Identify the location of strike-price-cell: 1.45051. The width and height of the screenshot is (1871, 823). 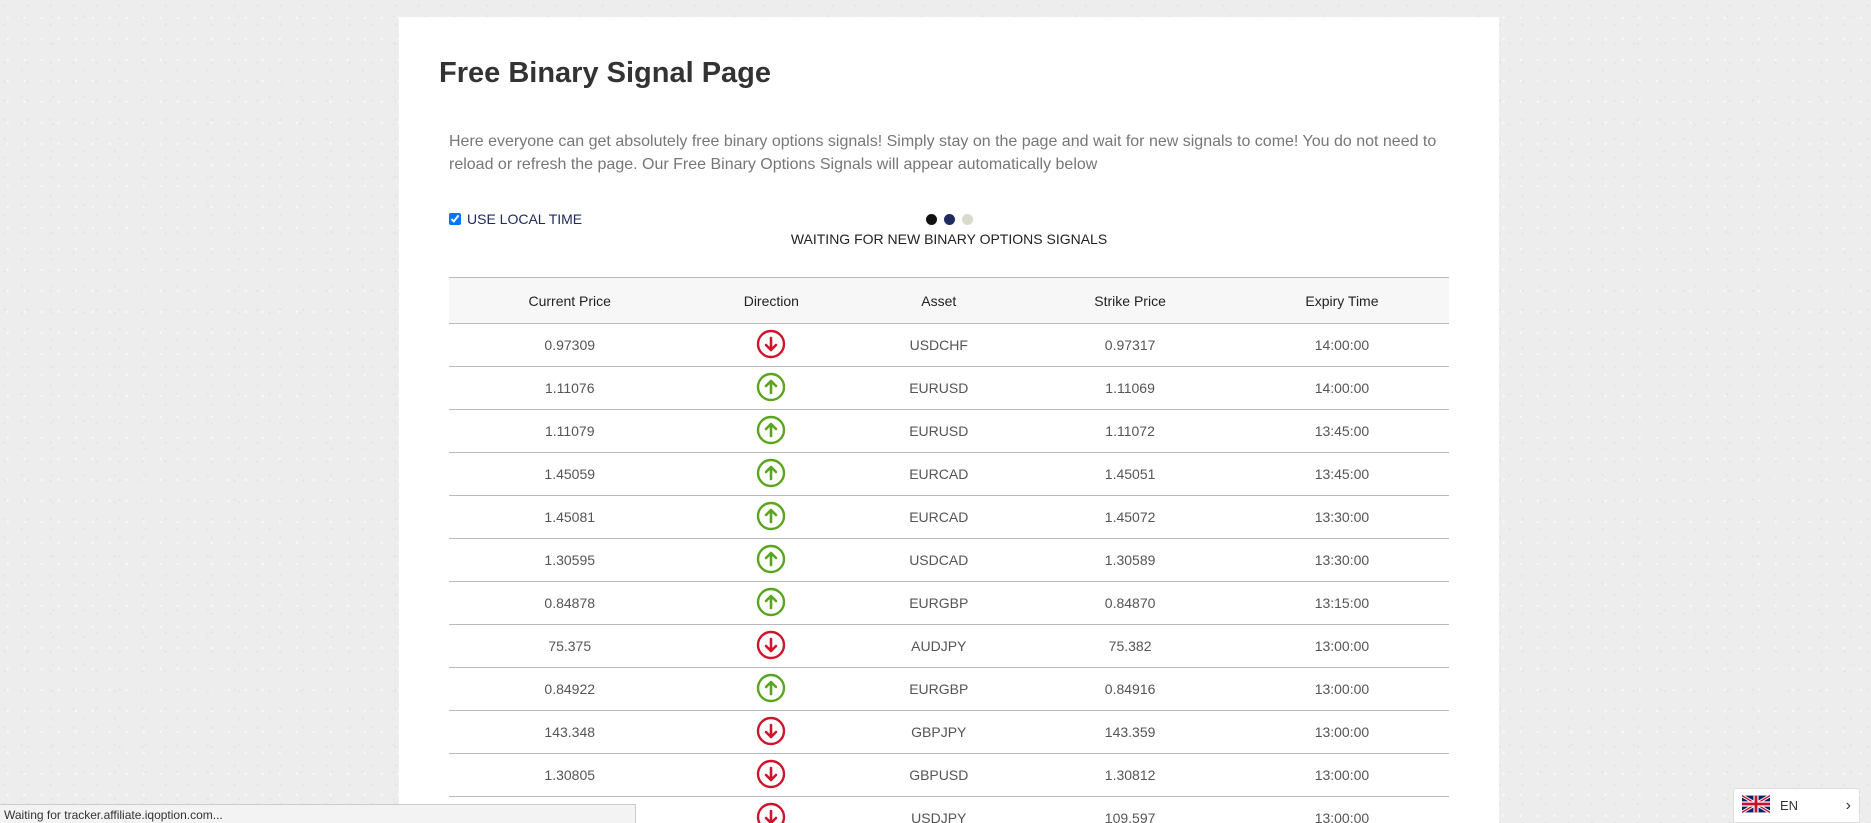
(1130, 474).